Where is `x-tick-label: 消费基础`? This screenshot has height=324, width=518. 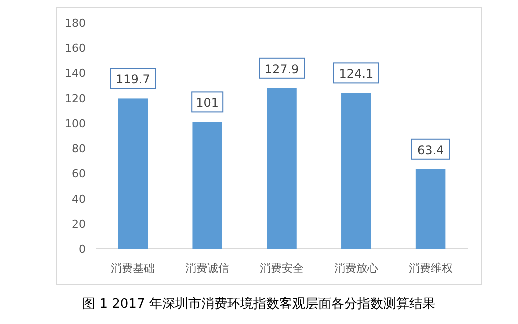
x-tick-label: 消费基础 is located at coordinates (133, 268).